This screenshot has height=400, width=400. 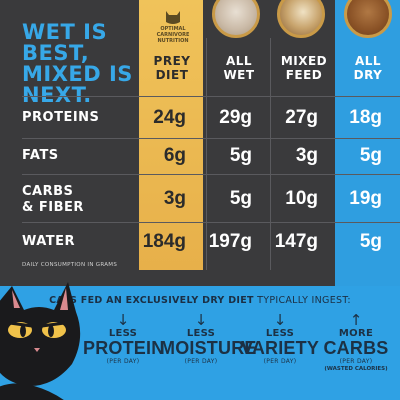 What do you see at coordinates (208, 348) in the screenshot?
I see `stat-label: MOISTURE` at bounding box center [208, 348].